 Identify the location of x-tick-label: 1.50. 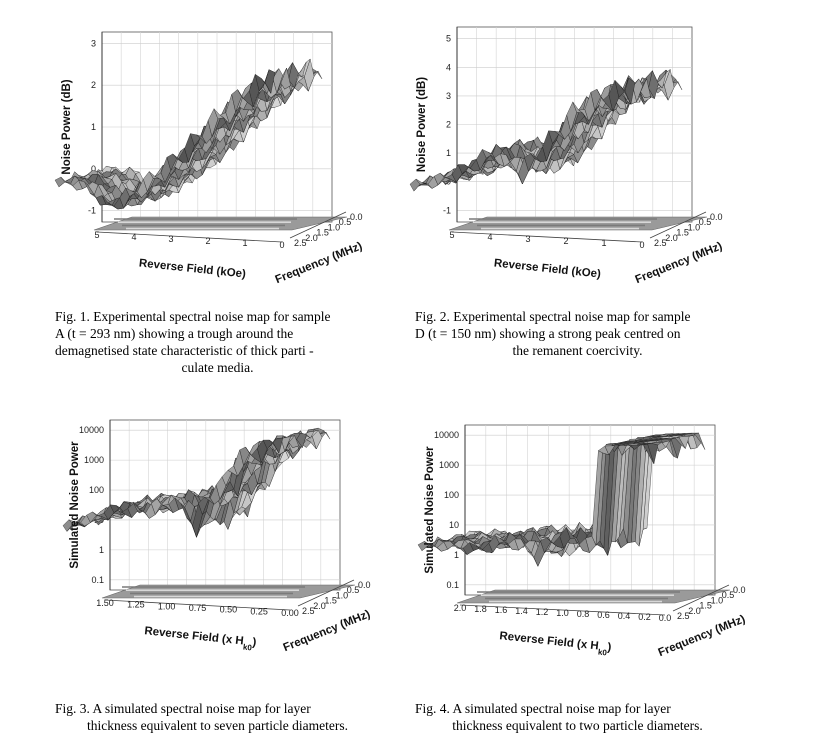
(105, 603).